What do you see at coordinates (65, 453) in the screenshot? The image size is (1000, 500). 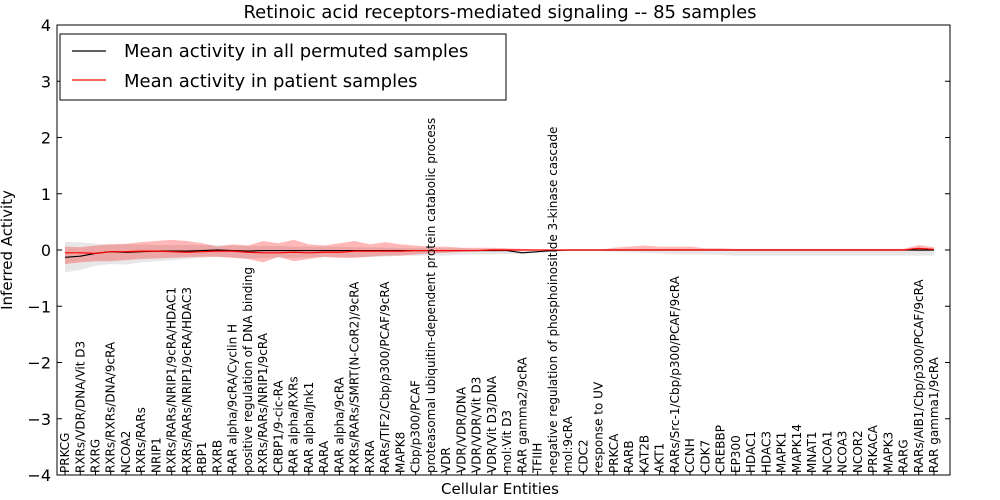 I see `category-label: PRKCG` at bounding box center [65, 453].